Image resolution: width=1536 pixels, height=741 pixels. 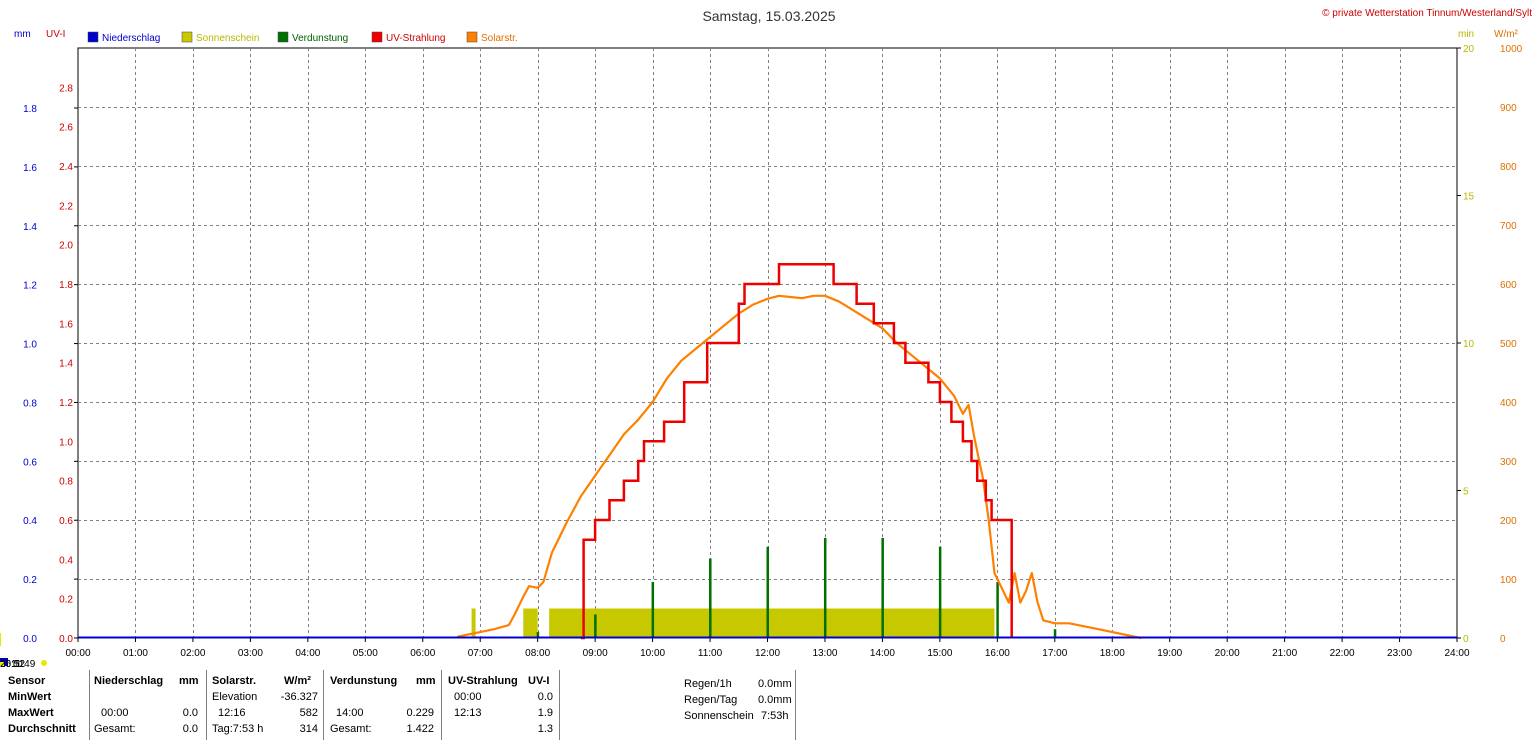 I want to click on uv-tick-label: 2.2, so click(x=66, y=206).